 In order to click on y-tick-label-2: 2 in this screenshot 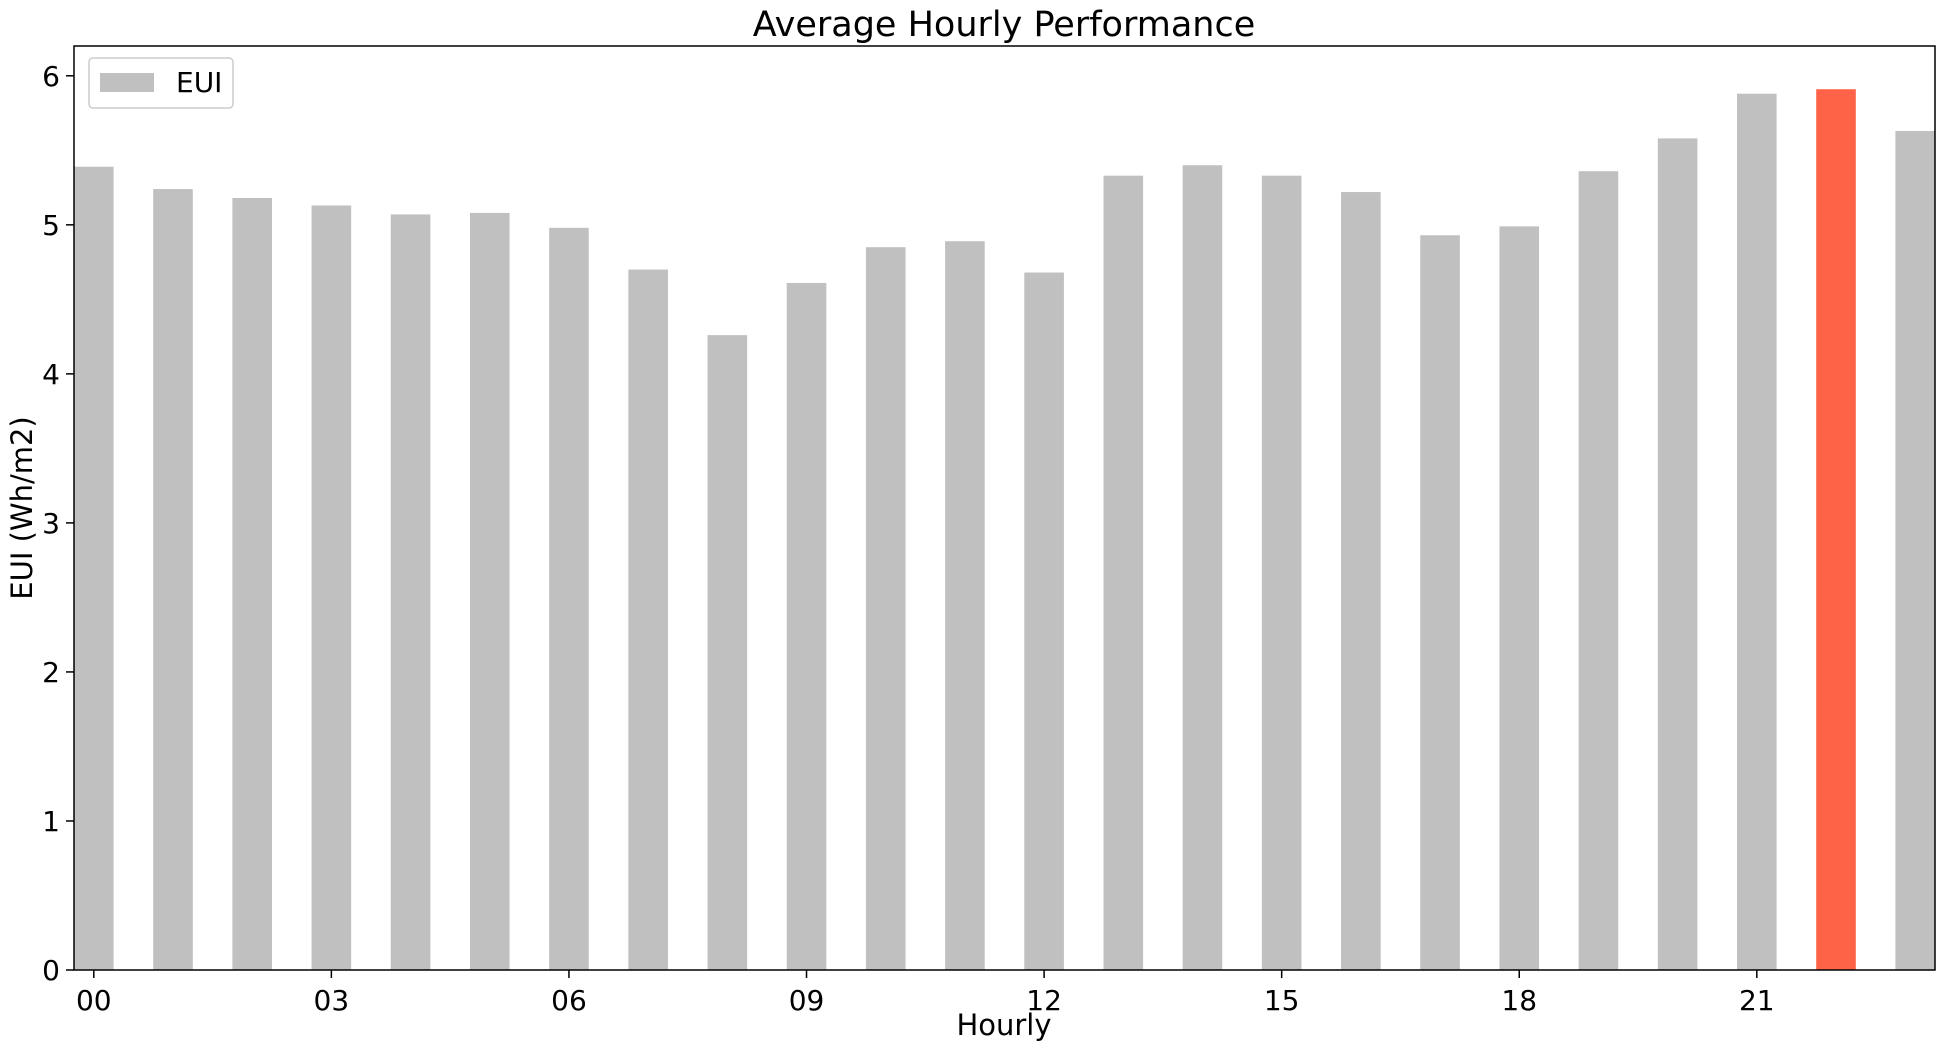, I will do `click(51, 672)`.